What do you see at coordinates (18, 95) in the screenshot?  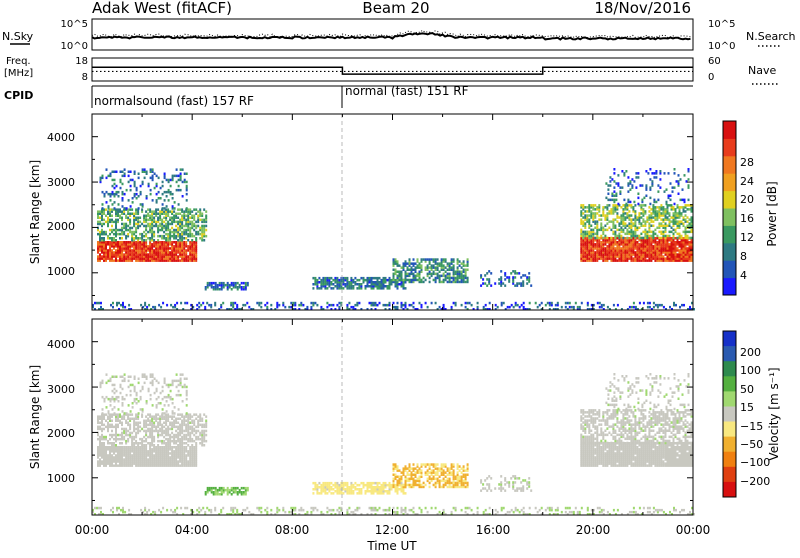 I see `cpid-label: CPID` at bounding box center [18, 95].